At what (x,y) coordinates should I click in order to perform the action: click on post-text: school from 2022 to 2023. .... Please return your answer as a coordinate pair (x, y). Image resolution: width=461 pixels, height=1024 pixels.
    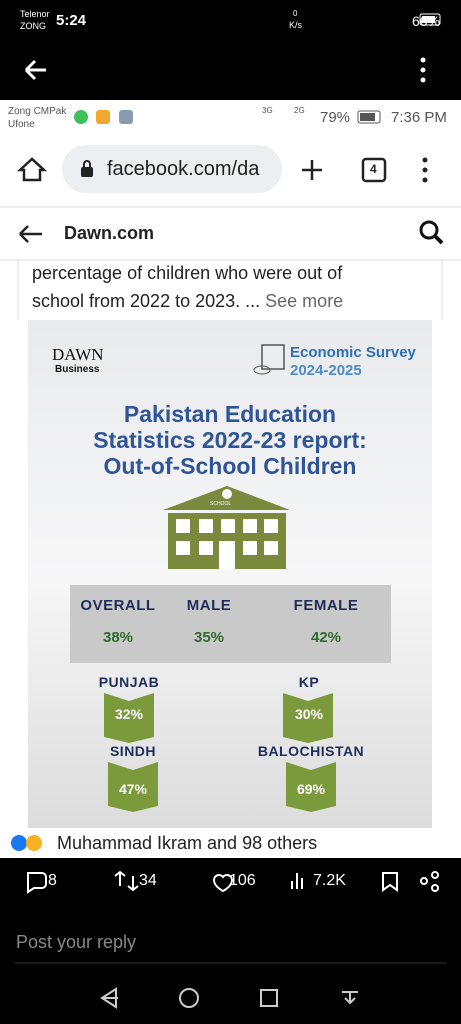
    Looking at the image, I should click on (146, 301).